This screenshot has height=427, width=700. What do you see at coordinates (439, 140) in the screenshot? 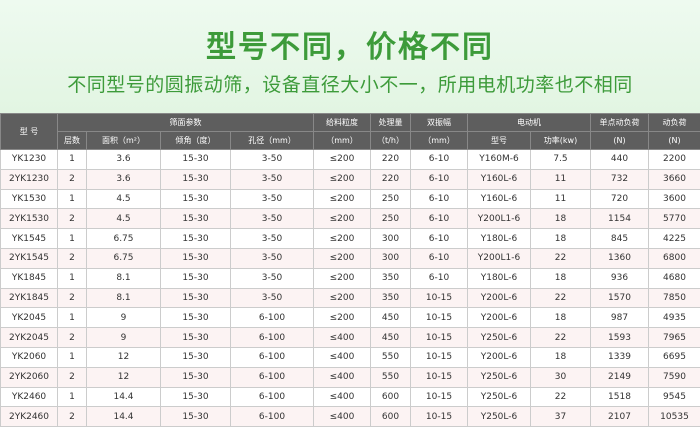
I see `header-amplitude-unit: （mm）` at bounding box center [439, 140].